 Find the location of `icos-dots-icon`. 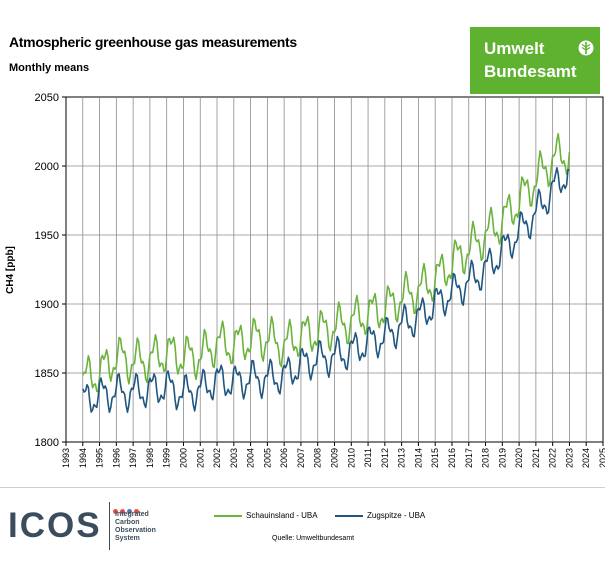

icos-dots-icon is located at coordinates (127, 510).